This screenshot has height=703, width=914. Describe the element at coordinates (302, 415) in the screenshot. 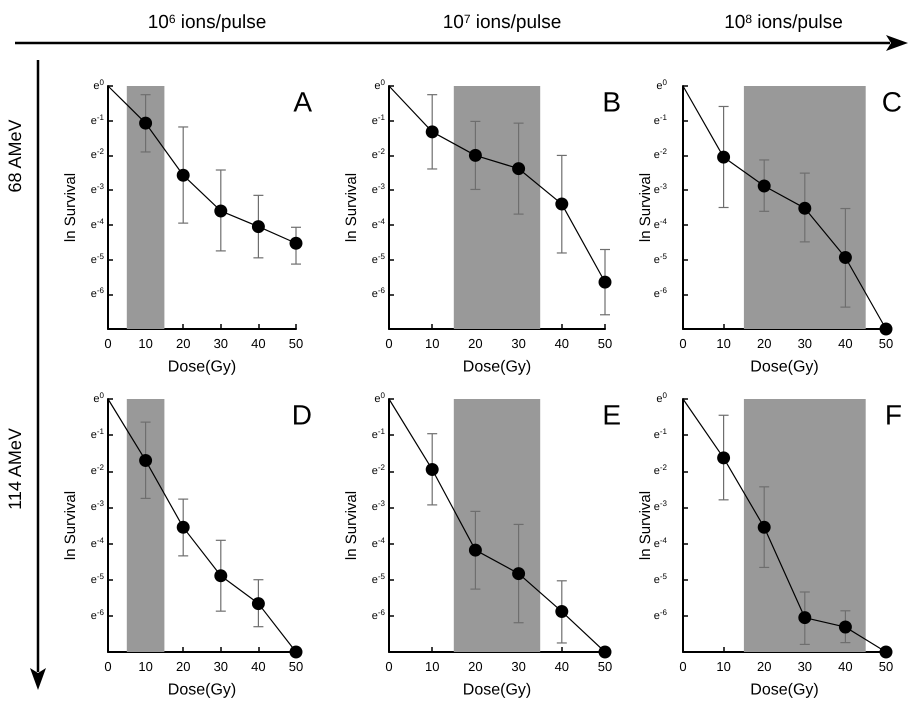

I see `annotation: D` at that location.